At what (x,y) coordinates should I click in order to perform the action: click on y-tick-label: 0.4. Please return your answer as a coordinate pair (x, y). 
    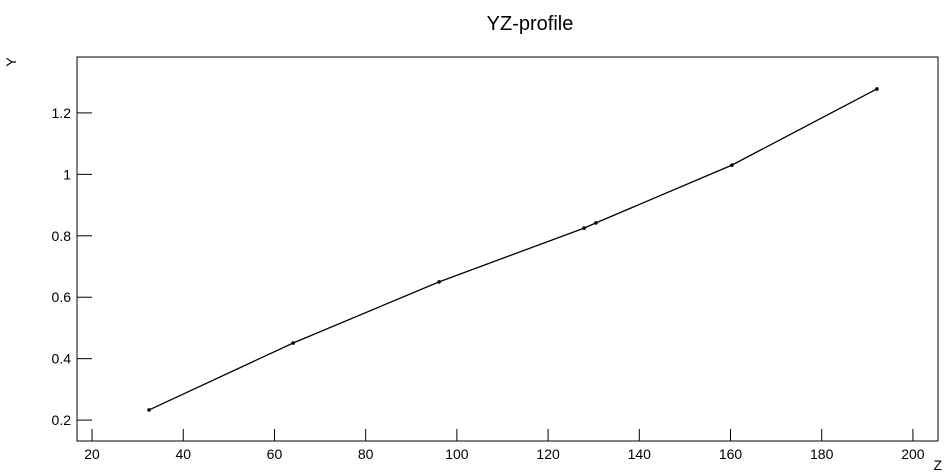
    Looking at the image, I should click on (62, 359).